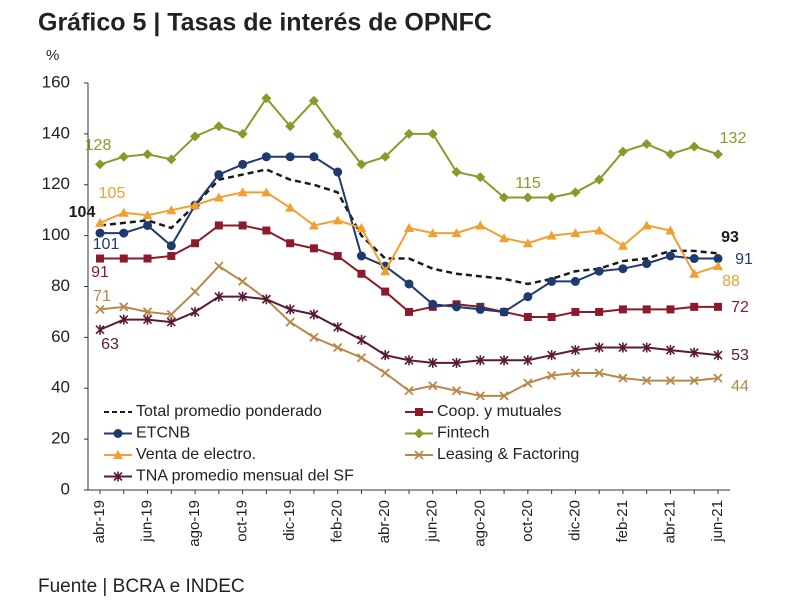 The image size is (800, 608). I want to click on data-label: 71, so click(102, 296).